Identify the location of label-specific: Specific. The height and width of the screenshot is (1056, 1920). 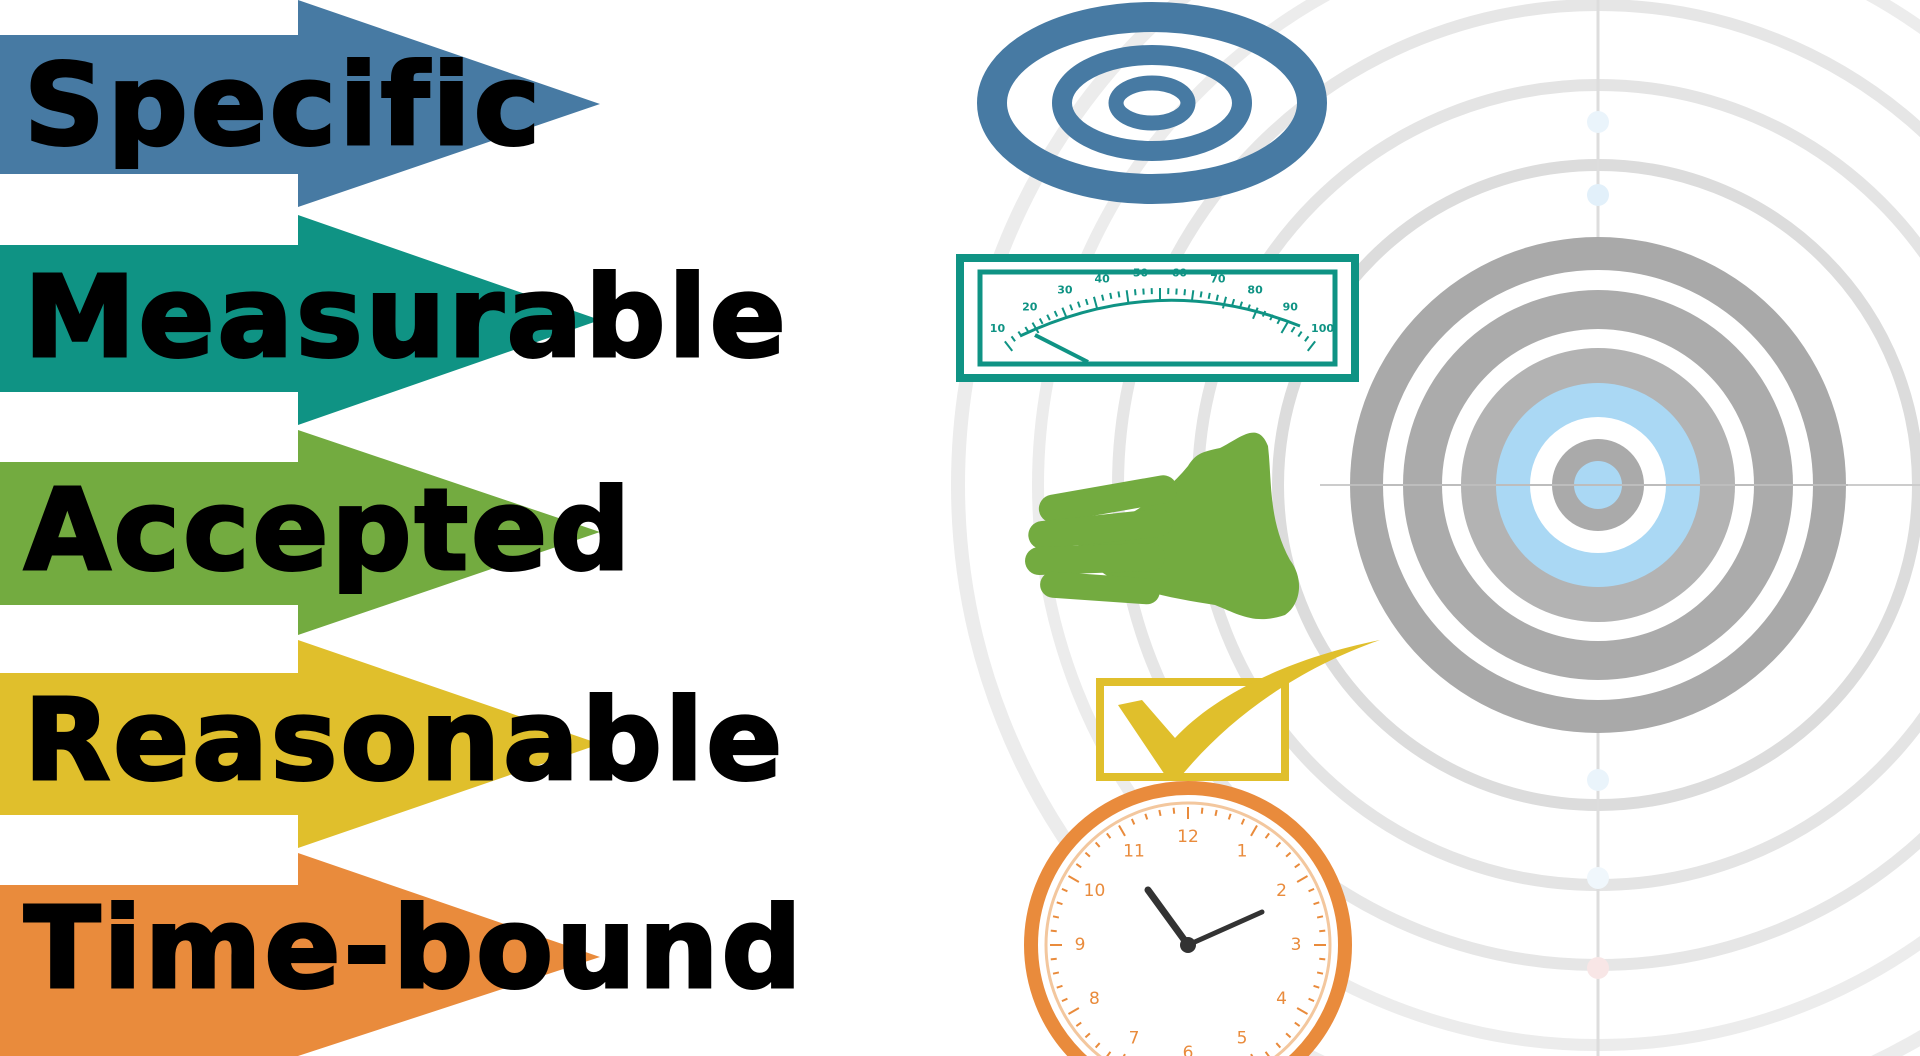
(283, 106).